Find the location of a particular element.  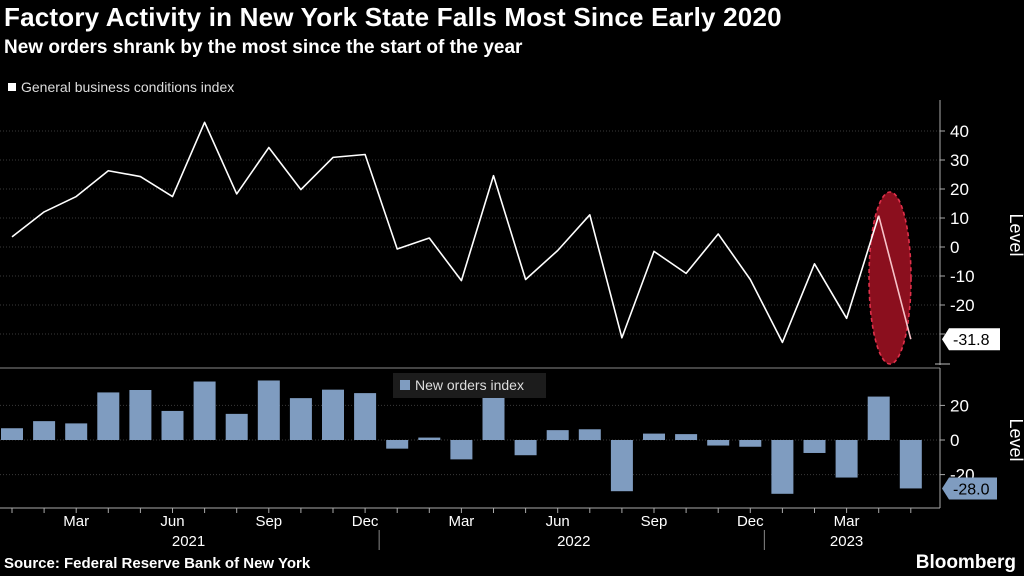

legend-general-business: General business conditions index is located at coordinates (121, 87).